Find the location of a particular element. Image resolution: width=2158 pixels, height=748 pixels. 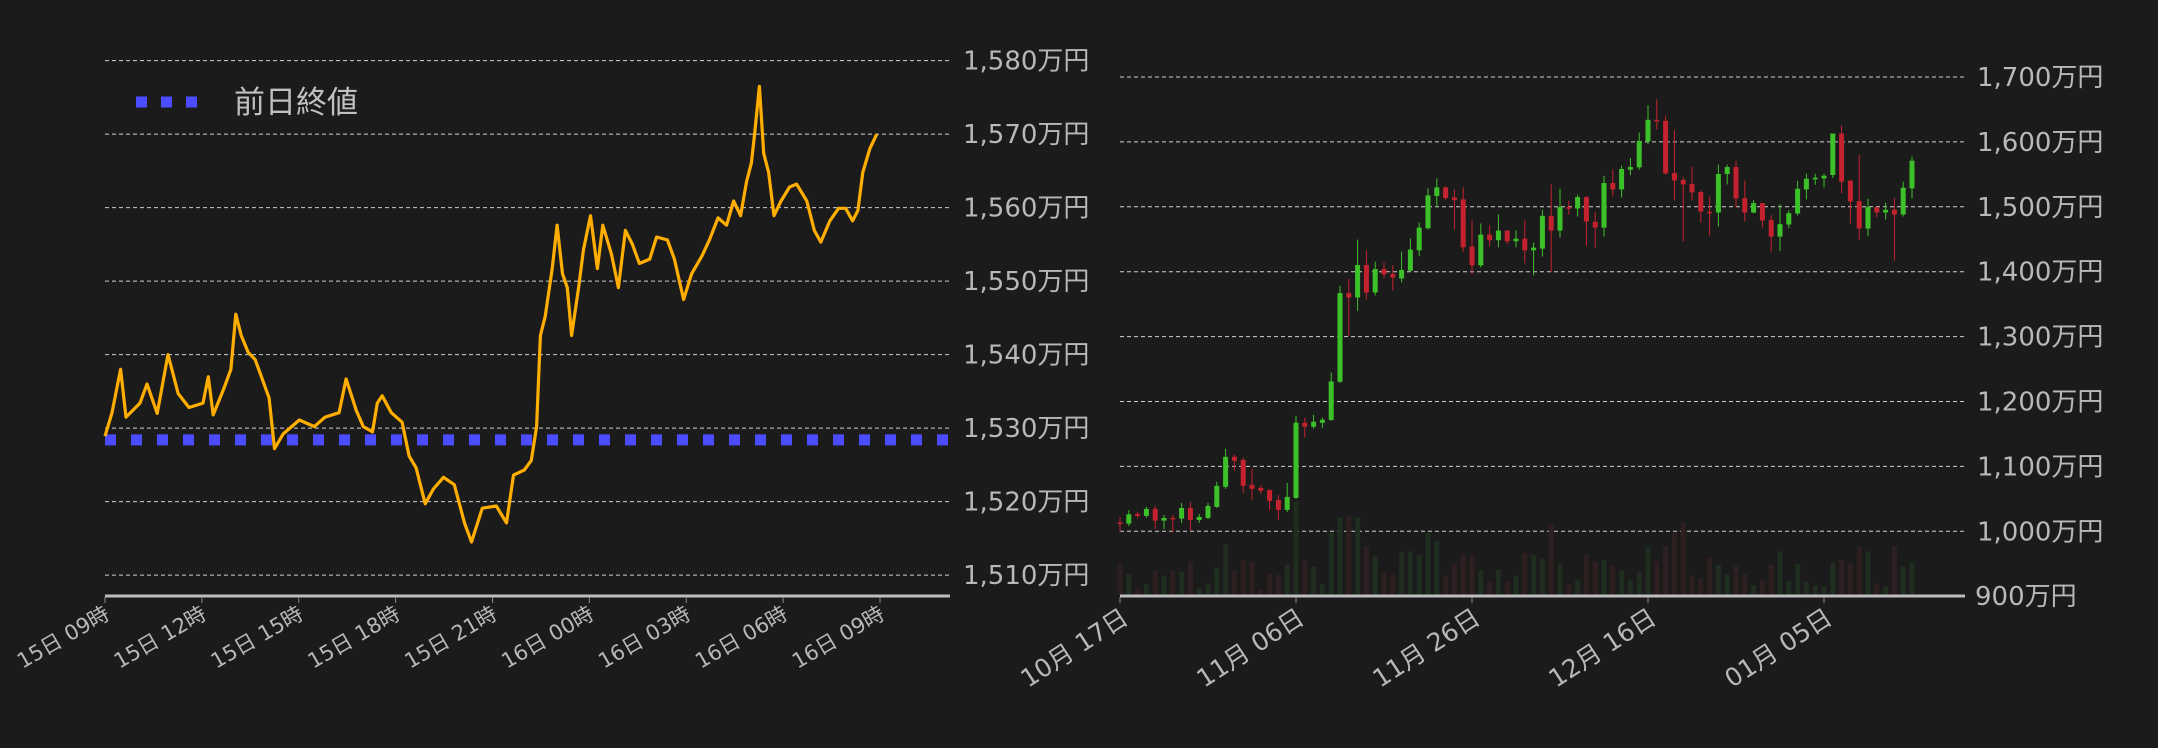

y-tick-label: 1,530万円 is located at coordinates (1026, 429).